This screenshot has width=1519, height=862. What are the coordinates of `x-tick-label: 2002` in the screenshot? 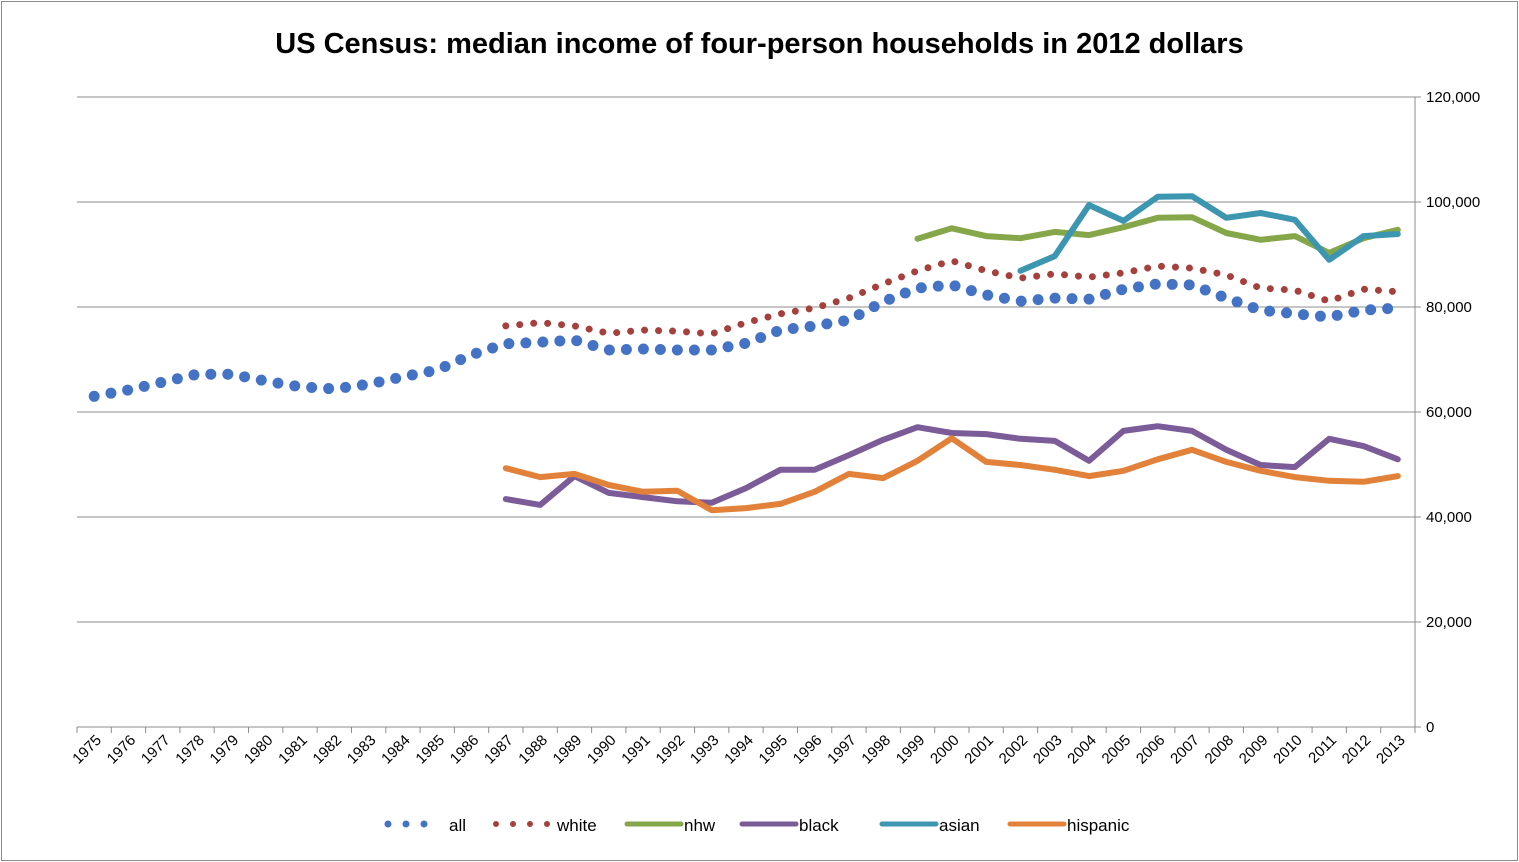 It's located at (1014, 750).